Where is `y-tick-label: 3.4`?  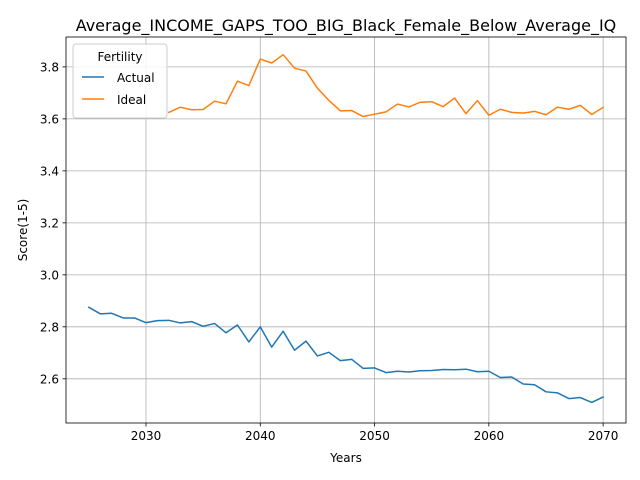
y-tick-label: 3.4 is located at coordinates (49, 171).